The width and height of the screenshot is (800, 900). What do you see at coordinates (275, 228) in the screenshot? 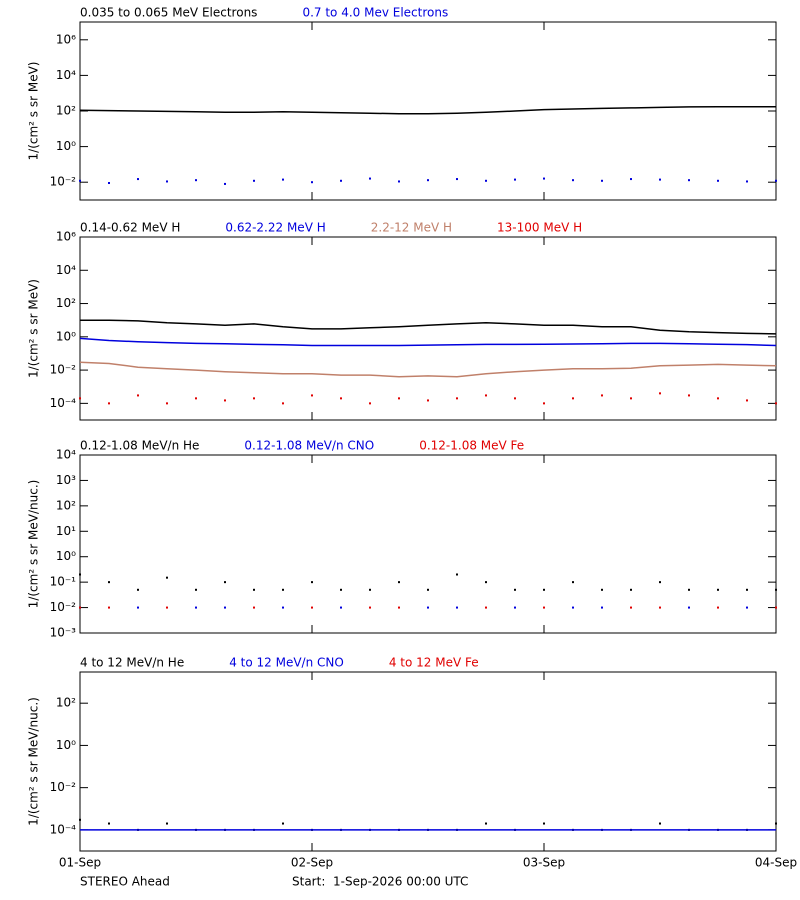
I see `legend-entry: 0.62-2.22 MeV H` at bounding box center [275, 228].